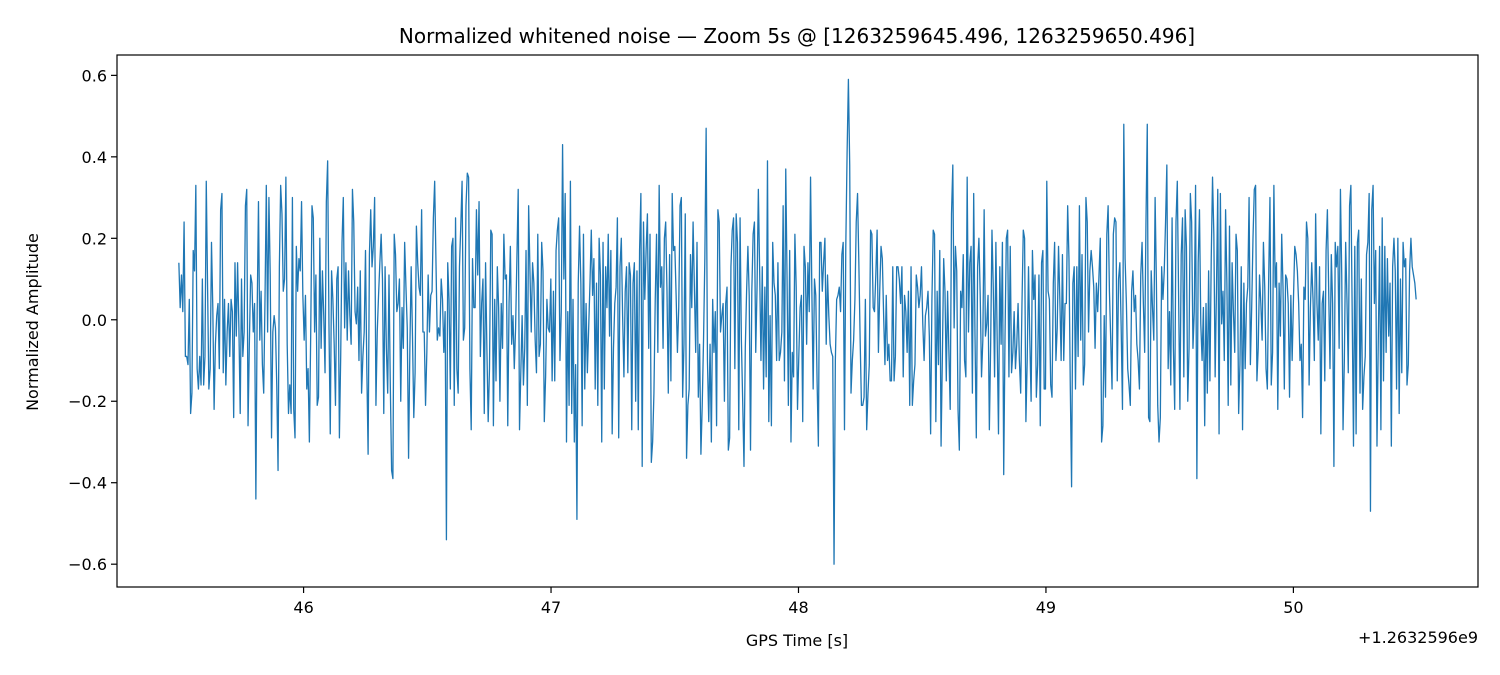 This screenshot has height=675, width=1500. What do you see at coordinates (303, 607) in the screenshot?
I see `x-tick-label: 46` at bounding box center [303, 607].